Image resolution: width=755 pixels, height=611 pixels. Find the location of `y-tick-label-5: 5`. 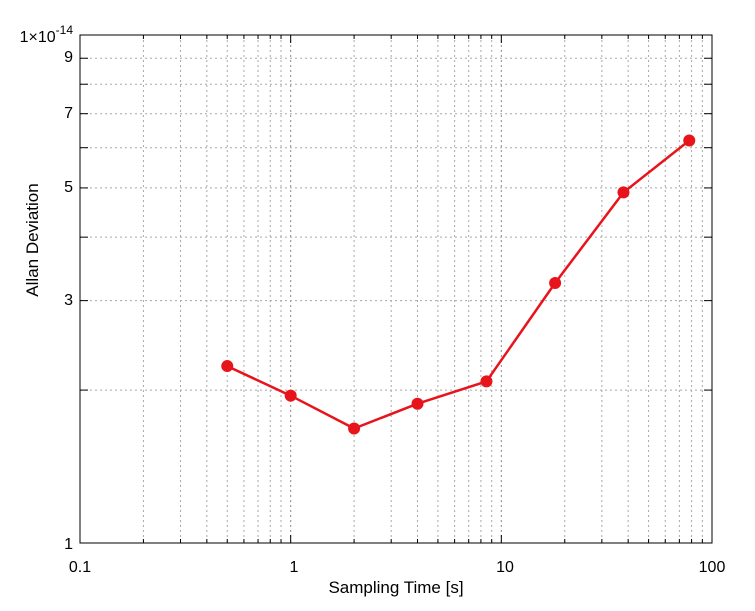

y-tick-label-5: 5 is located at coordinates (68, 187).